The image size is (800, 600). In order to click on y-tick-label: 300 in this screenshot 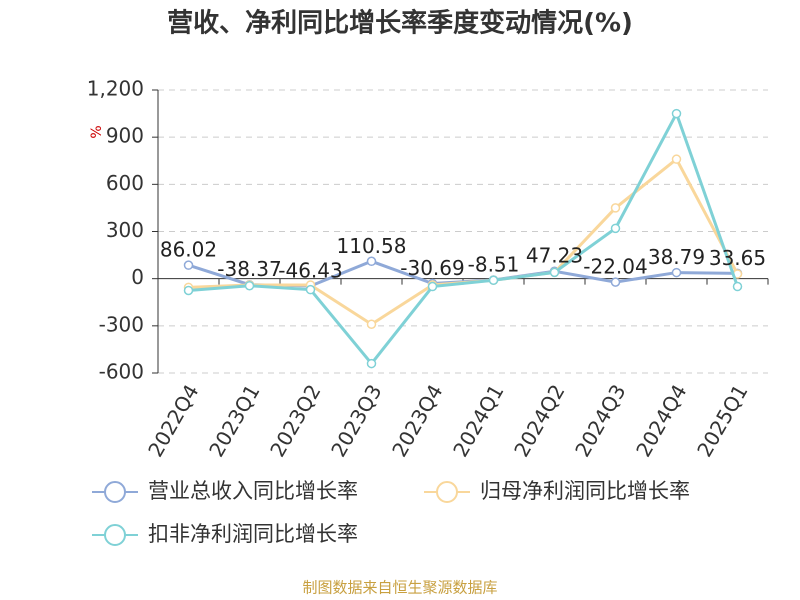, I will do `click(125, 230)`.